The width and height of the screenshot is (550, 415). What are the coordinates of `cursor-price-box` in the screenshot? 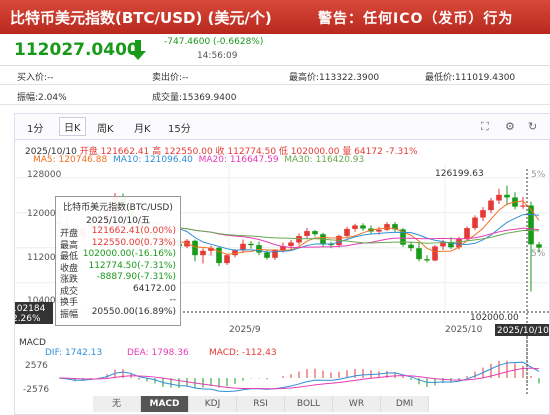 It's located at (34, 313).